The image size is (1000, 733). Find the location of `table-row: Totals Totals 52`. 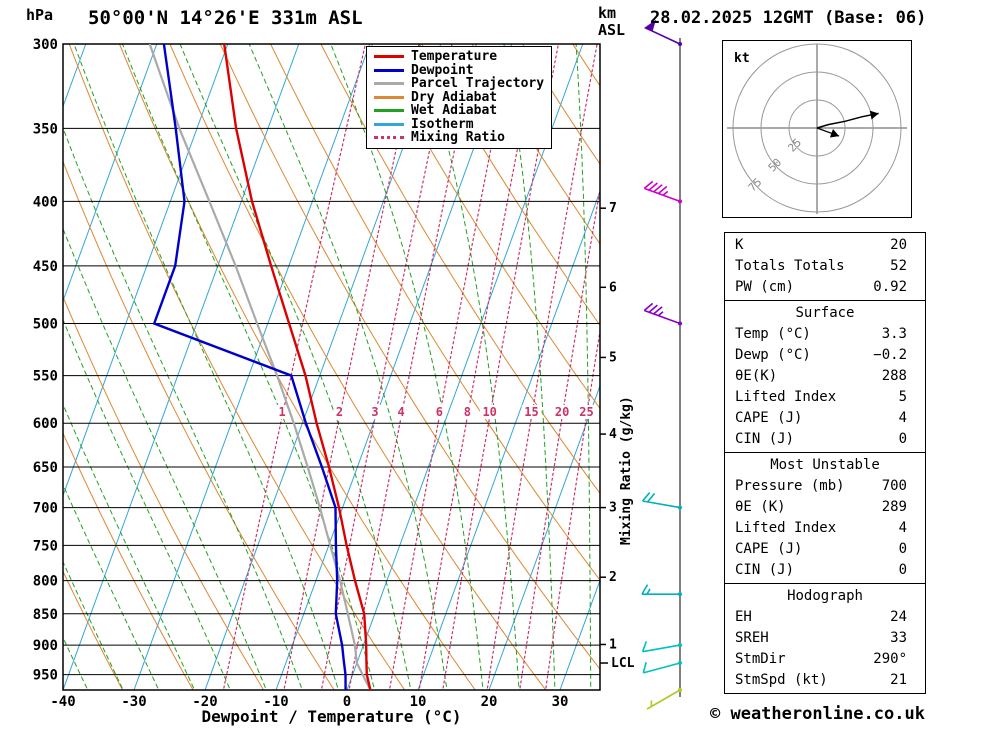

table-row: Totals Totals 52 is located at coordinates (825, 266).